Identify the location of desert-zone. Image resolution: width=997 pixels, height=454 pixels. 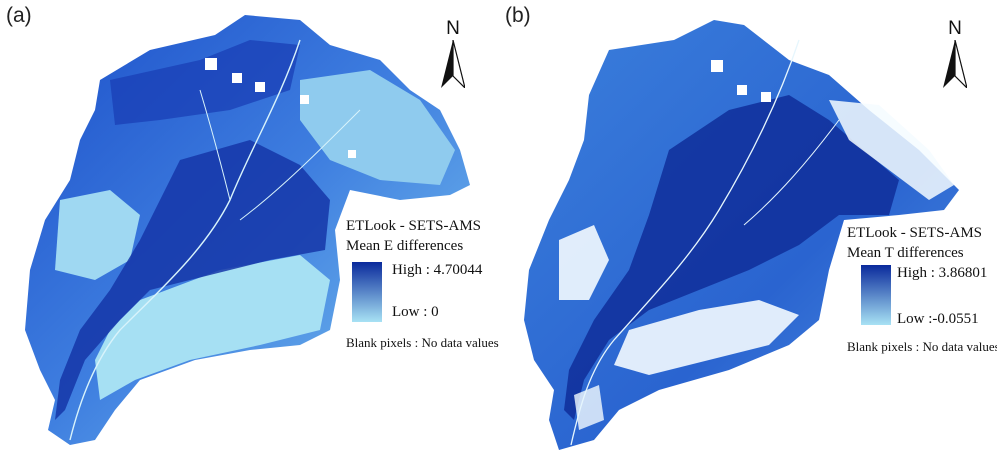
(212, 327).